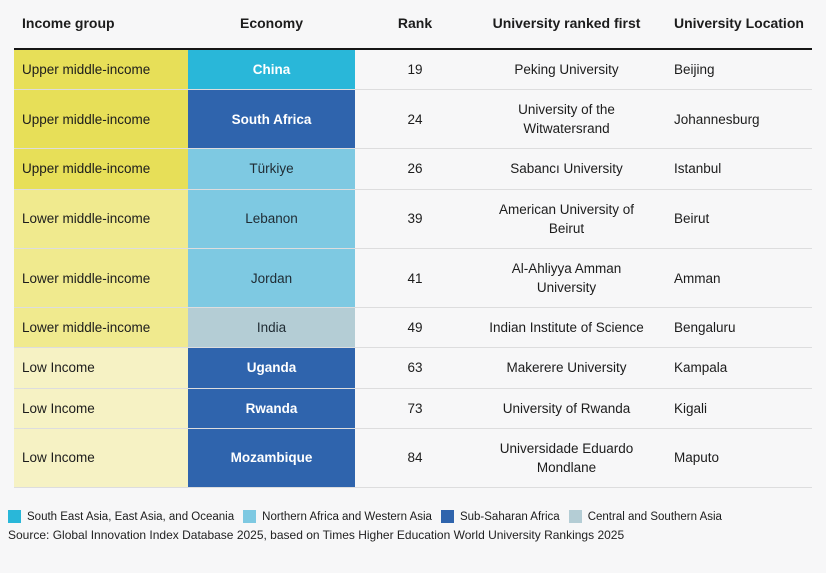 The height and width of the screenshot is (573, 826). What do you see at coordinates (654, 516) in the screenshot?
I see `legend-label: Central and Southern Asia` at bounding box center [654, 516].